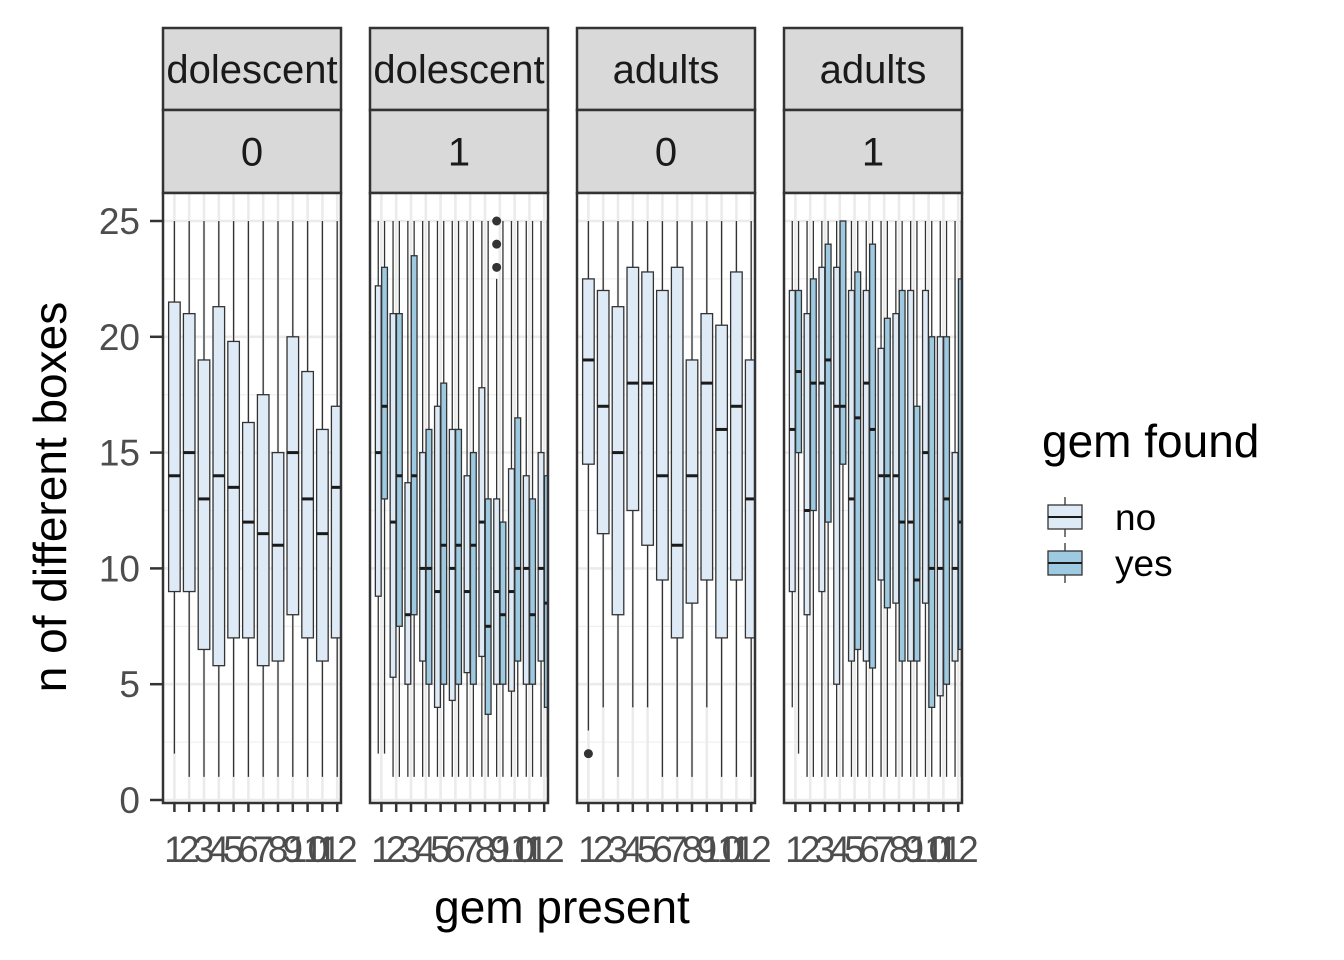 This screenshot has width=1344, height=960. I want to click on y-axis-title: n of different boxes, so click(50, 497).